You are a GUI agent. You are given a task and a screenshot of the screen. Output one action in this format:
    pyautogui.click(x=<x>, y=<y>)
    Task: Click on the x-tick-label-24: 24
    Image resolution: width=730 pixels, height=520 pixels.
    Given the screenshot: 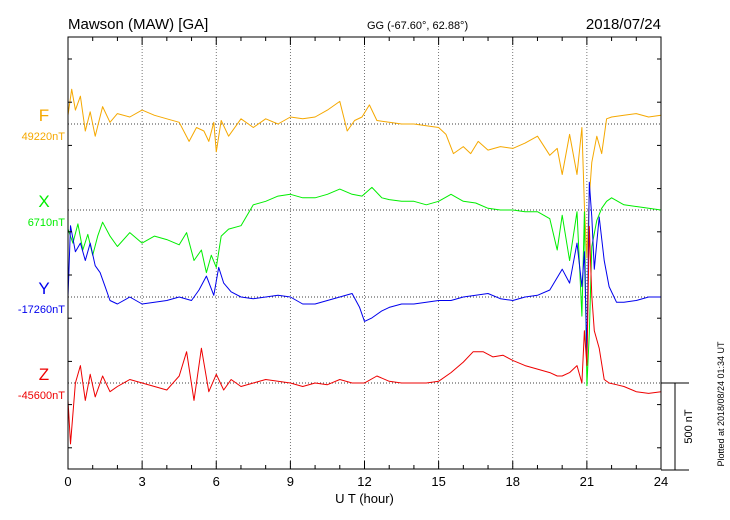 What is the action you would take?
    pyautogui.click(x=661, y=481)
    